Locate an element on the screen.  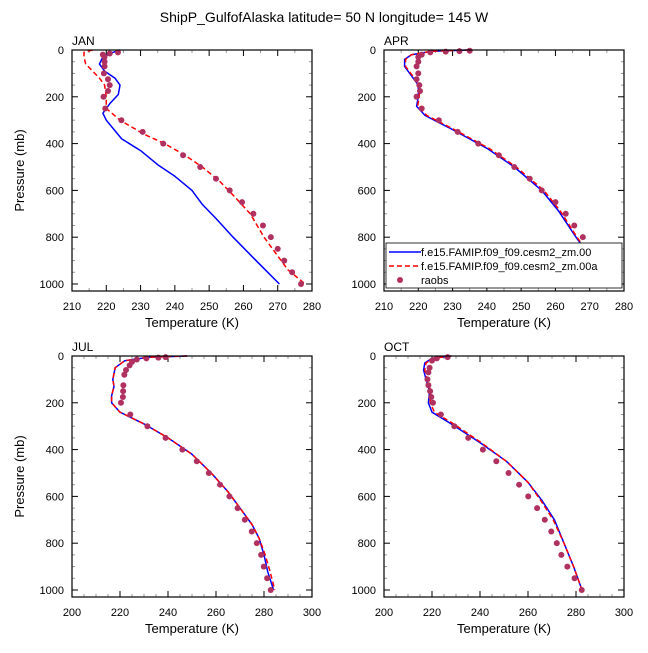
panel-label: APR is located at coordinates (396, 41).